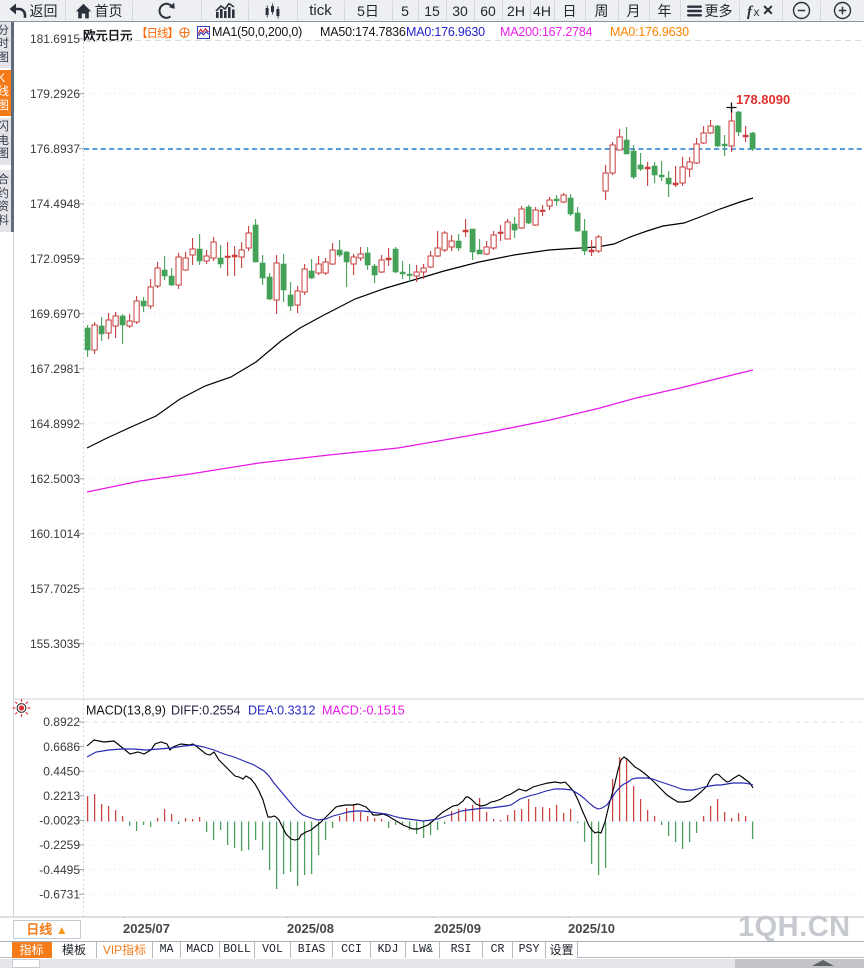 This screenshot has width=864, height=968. I want to click on svg-text: 178.8090, so click(763, 99).